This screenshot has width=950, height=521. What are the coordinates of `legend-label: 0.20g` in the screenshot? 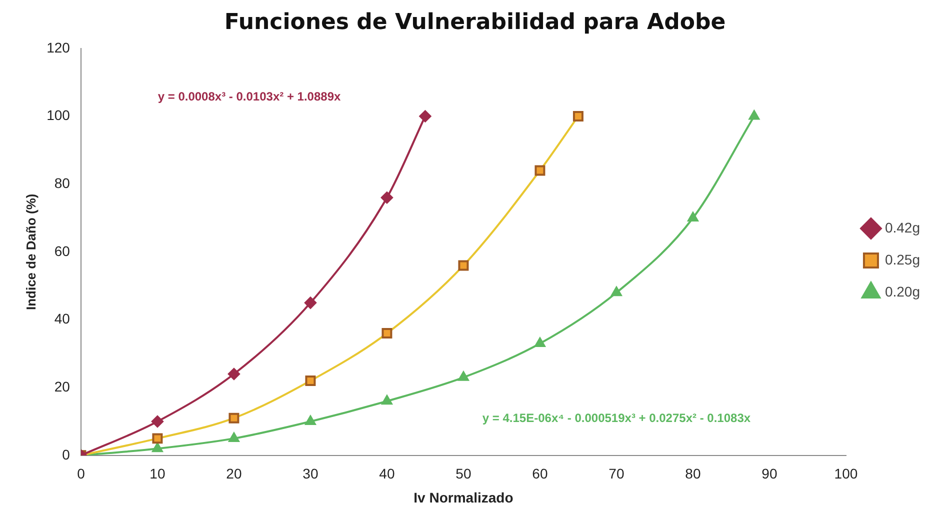 It's located at (902, 291).